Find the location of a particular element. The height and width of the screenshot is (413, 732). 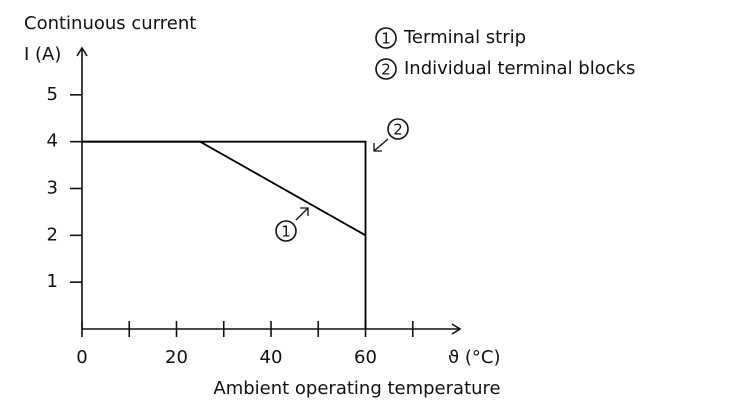

y-axis-arrow is located at coordinates (82, 51).